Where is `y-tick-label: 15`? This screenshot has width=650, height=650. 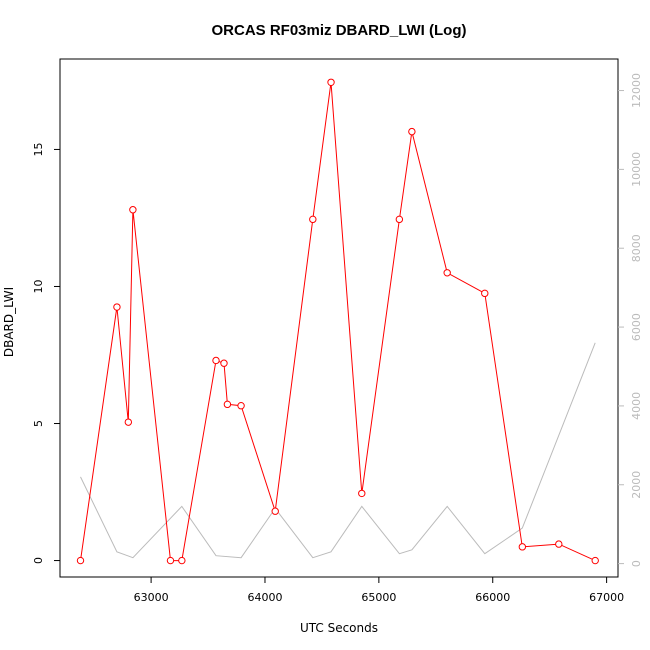
y-tick-label: 15 is located at coordinates (38, 149).